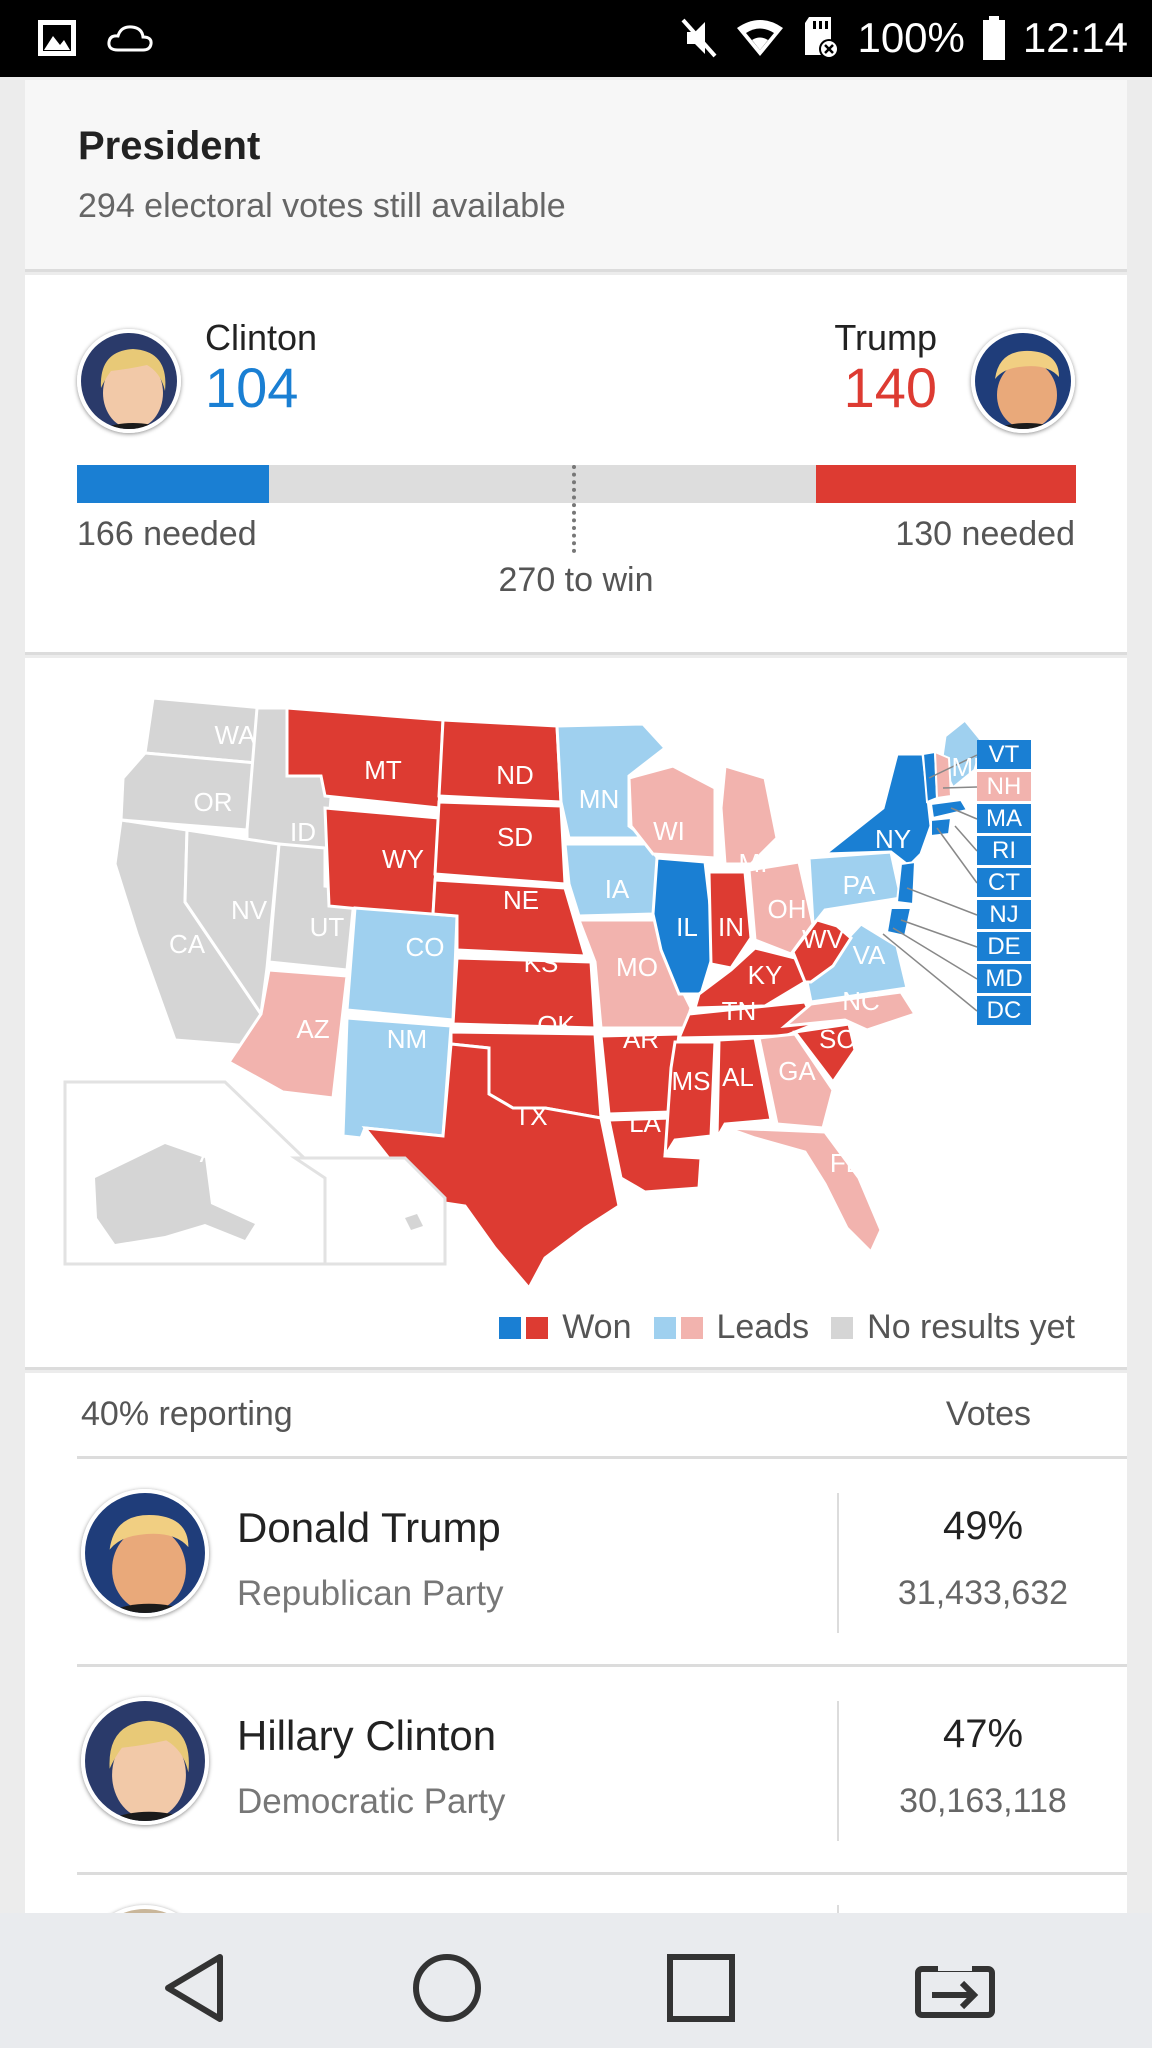 This screenshot has width=1152, height=2048. I want to click on small-state-box-ct: CT, so click(1004, 882).